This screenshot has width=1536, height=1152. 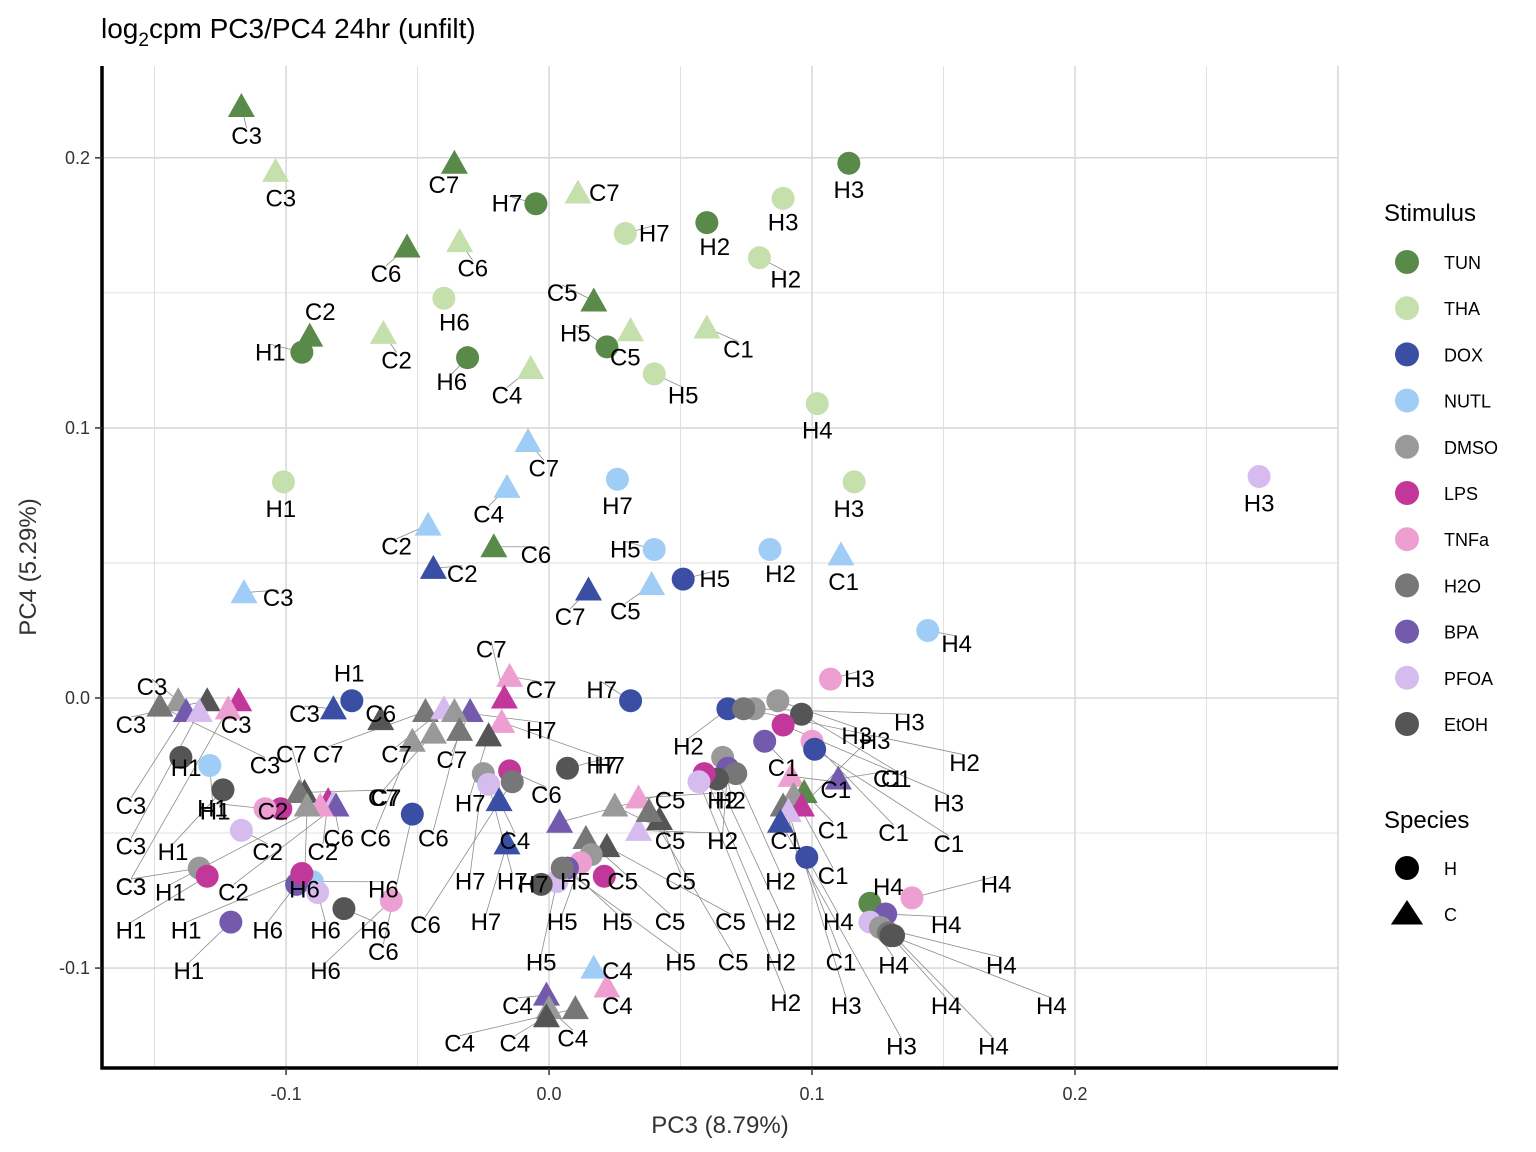 I want to click on legend-shape-circle, so click(x=1407, y=868).